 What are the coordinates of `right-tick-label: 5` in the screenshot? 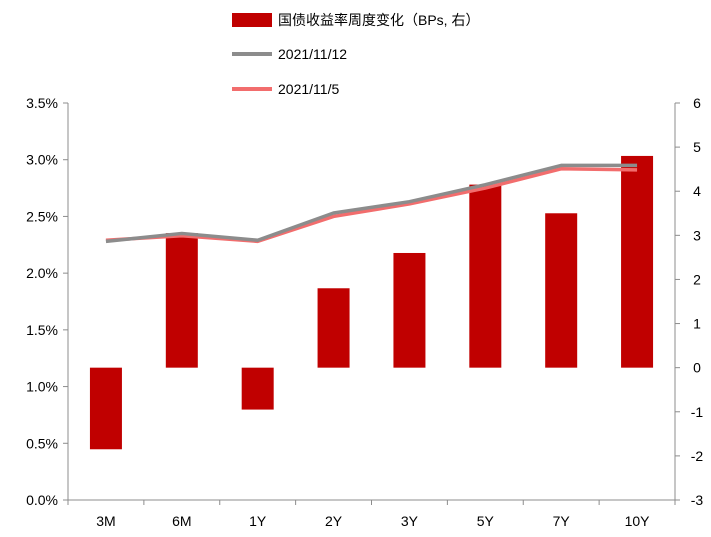 It's located at (697, 147).